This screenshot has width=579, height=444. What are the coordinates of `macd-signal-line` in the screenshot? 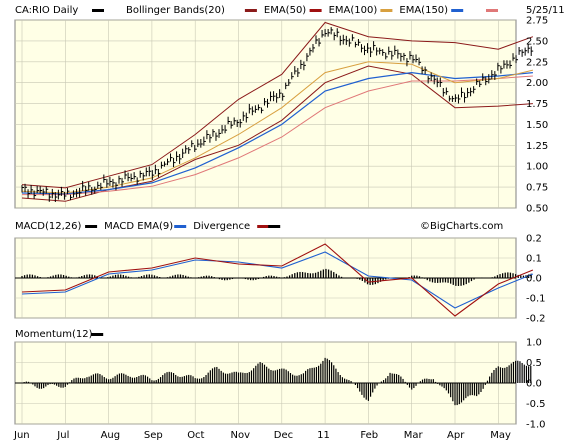 It's located at (277, 280).